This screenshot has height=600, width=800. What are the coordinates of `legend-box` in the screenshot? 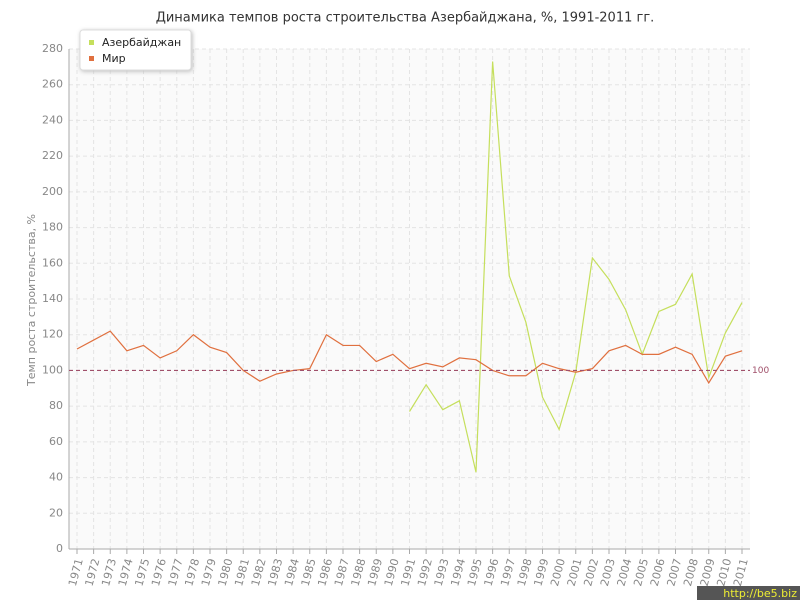 It's located at (135, 50).